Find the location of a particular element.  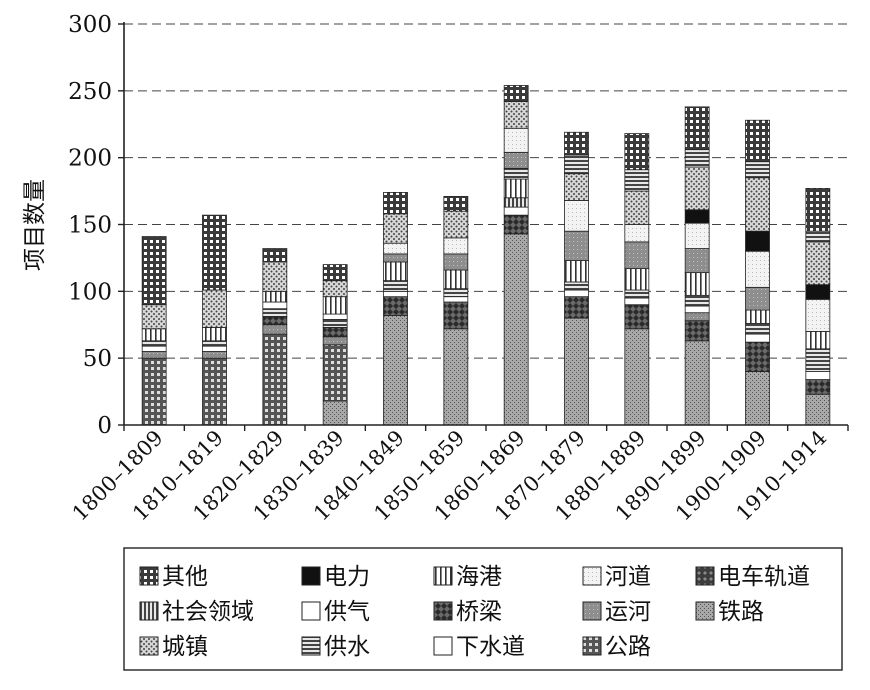

bar-segment-社会领域 is located at coordinates (516, 202).